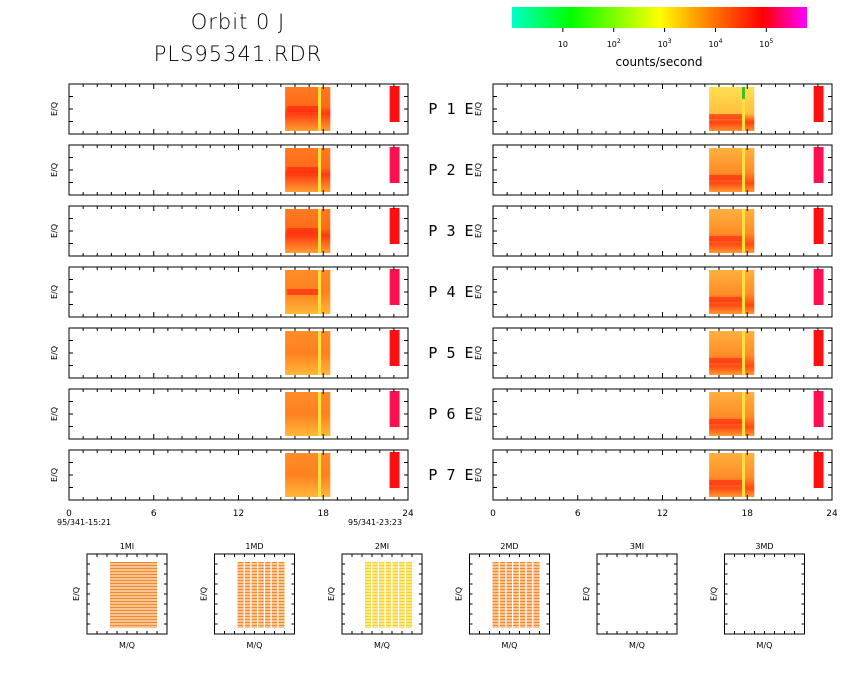 The image size is (850, 680). What do you see at coordinates (375, 522) in the screenshot?
I see `time-end-label: 95/341-23:23` at bounding box center [375, 522].